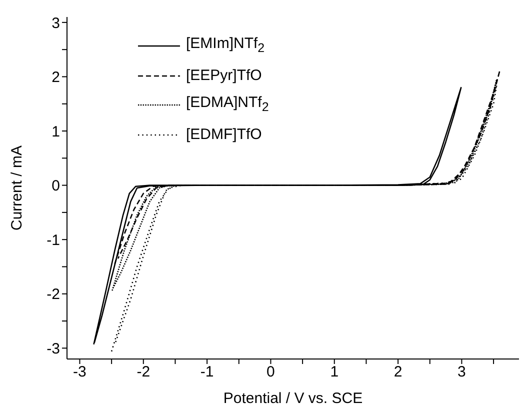 The height and width of the screenshot is (405, 521). I want to click on legend-label: [EEPyr]TfO, so click(224, 76).